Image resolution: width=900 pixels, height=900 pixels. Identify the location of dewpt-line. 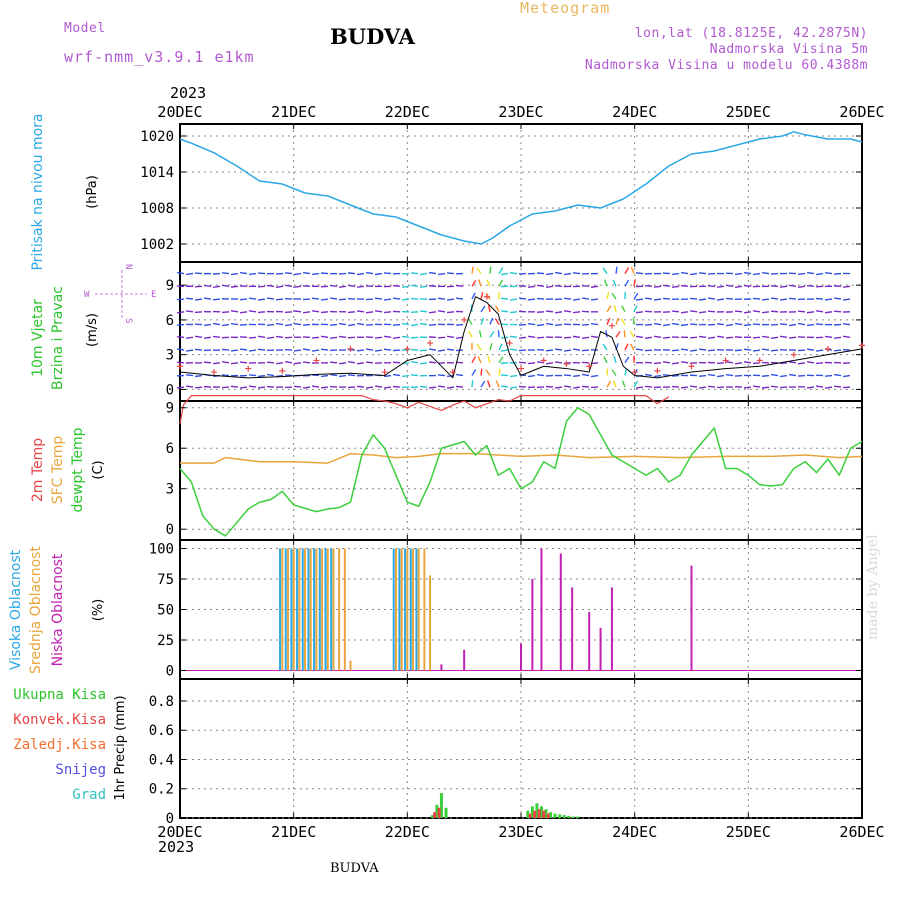
(521, 471).